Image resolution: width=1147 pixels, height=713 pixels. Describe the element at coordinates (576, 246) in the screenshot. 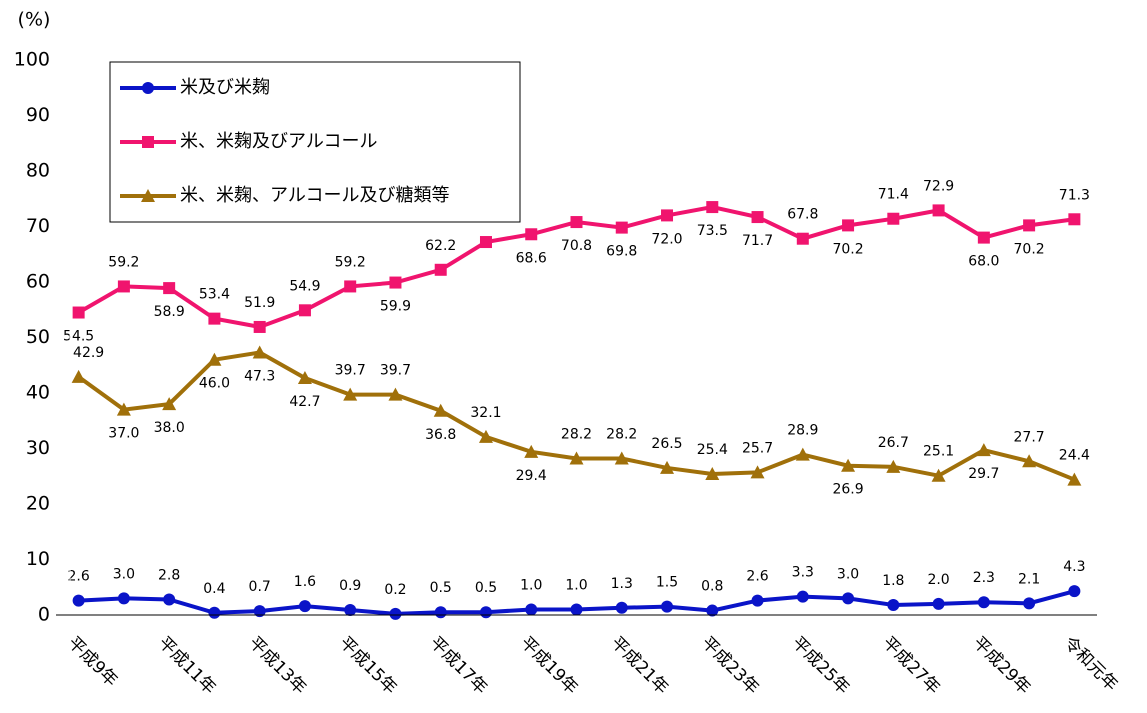

I see `value-label: 70.8` at that location.